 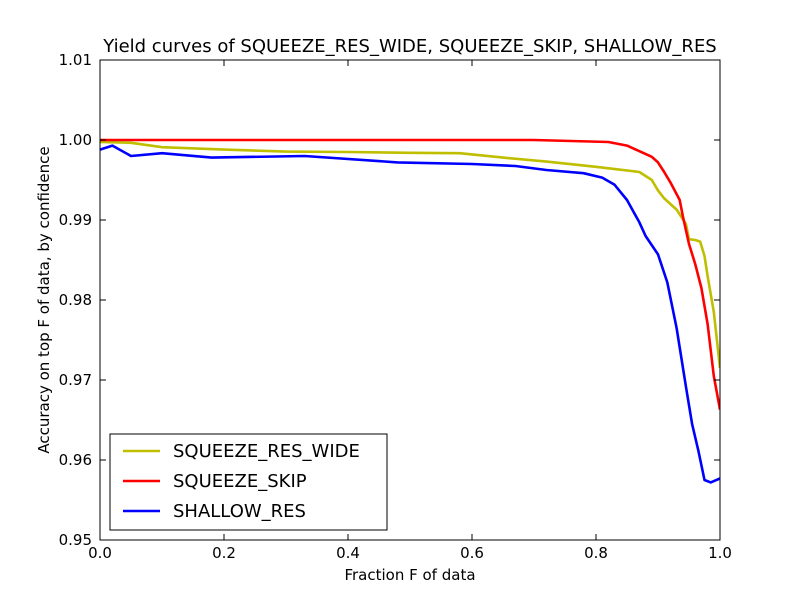 What do you see at coordinates (720, 553) in the screenshot?
I see `x-tick-label: 1.0` at bounding box center [720, 553].